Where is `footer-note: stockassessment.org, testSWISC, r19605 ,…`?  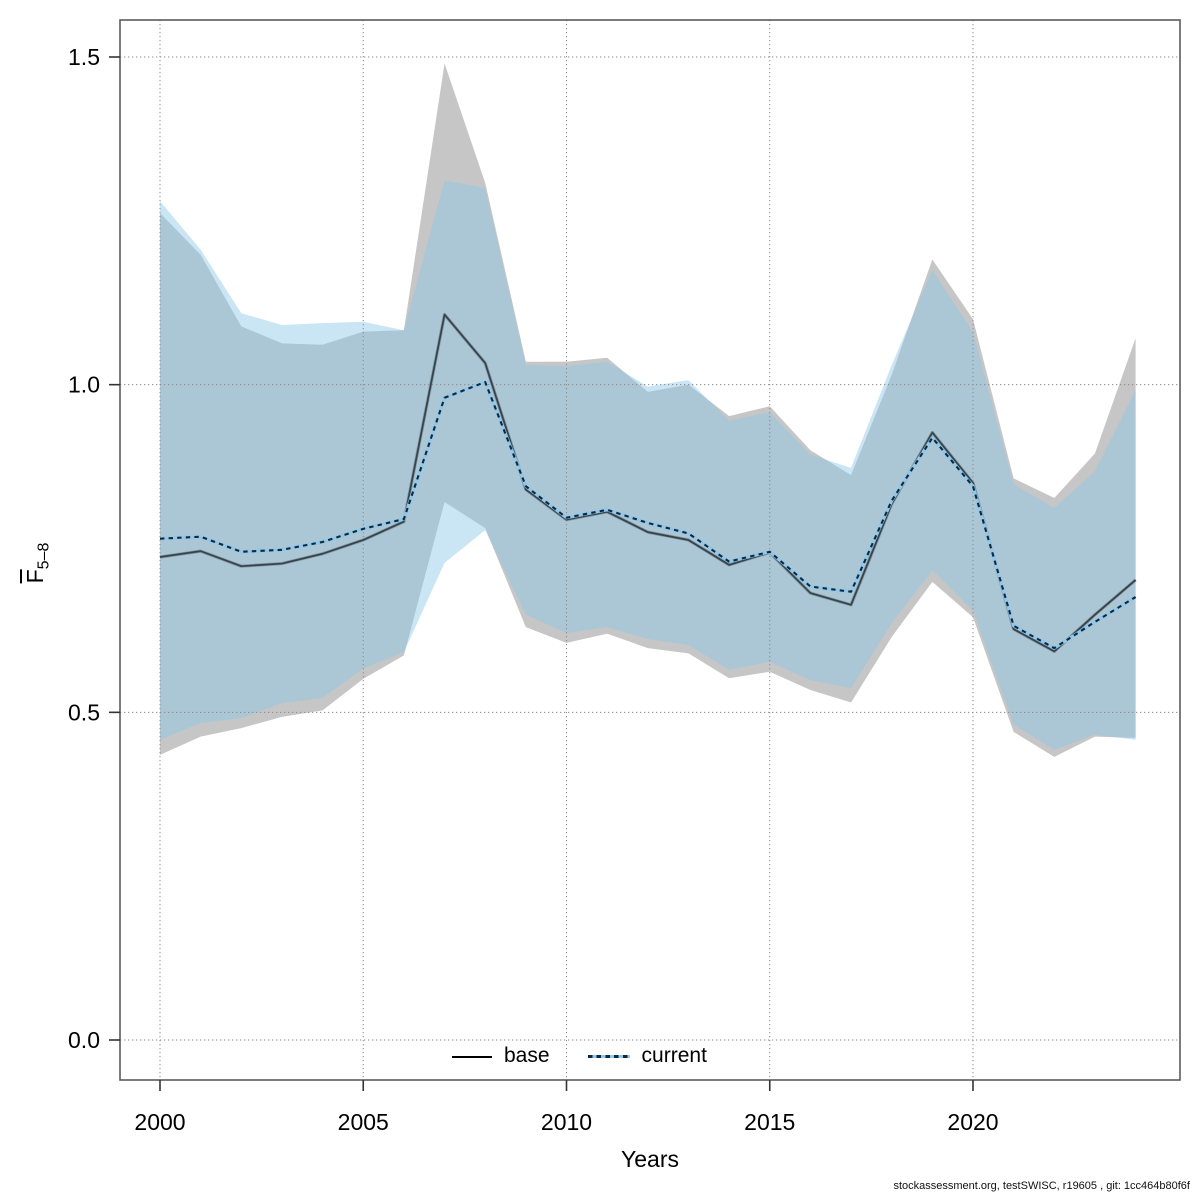
footer-note: stockassessment.org, testSWISC, r19605 ,… is located at coordinates (1041, 1186).